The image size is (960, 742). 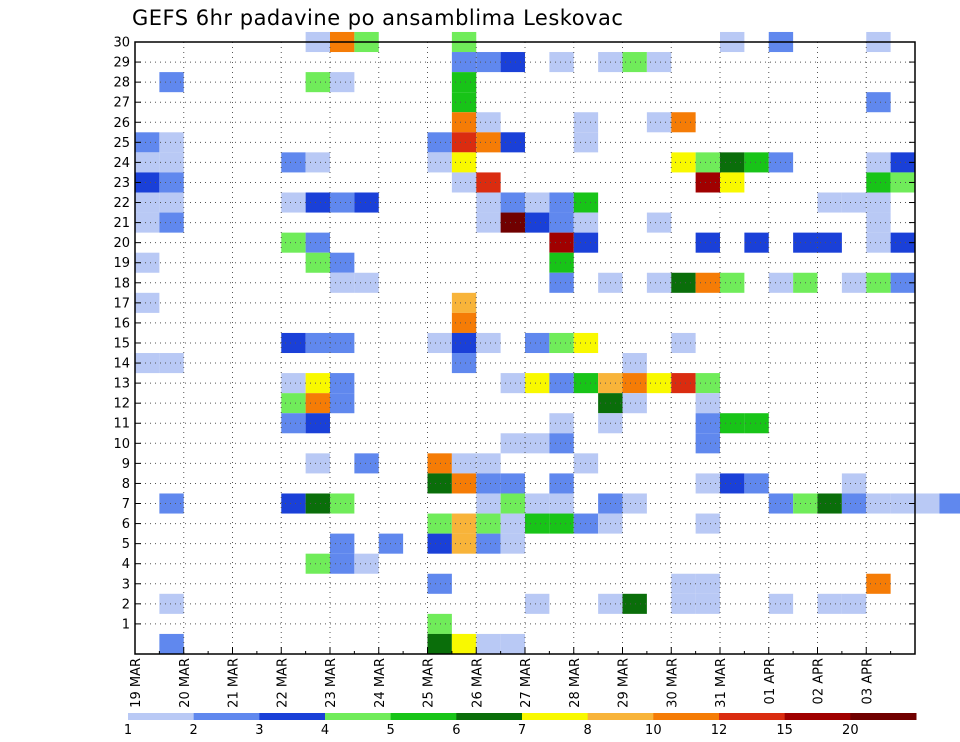 I want to click on y-tick-label: 8, so click(x=126, y=484).